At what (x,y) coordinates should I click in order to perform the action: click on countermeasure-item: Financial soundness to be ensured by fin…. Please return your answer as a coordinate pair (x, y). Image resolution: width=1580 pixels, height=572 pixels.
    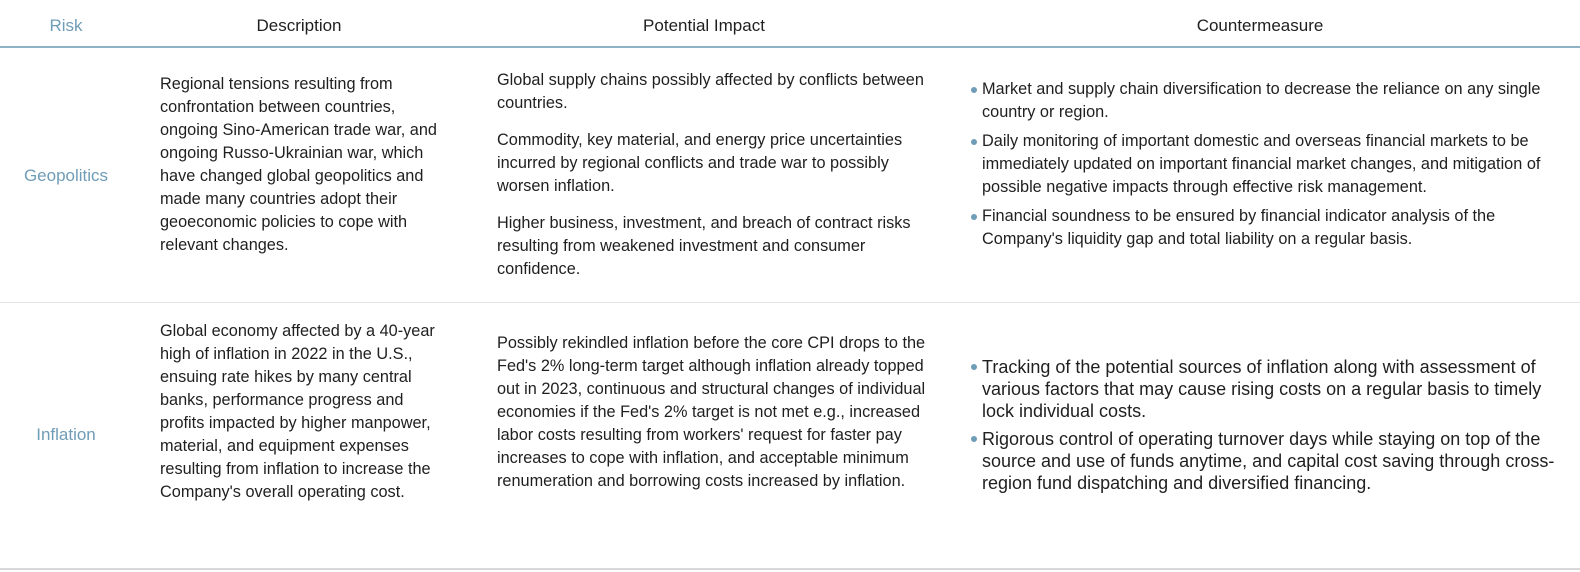
    Looking at the image, I should click on (1269, 228).